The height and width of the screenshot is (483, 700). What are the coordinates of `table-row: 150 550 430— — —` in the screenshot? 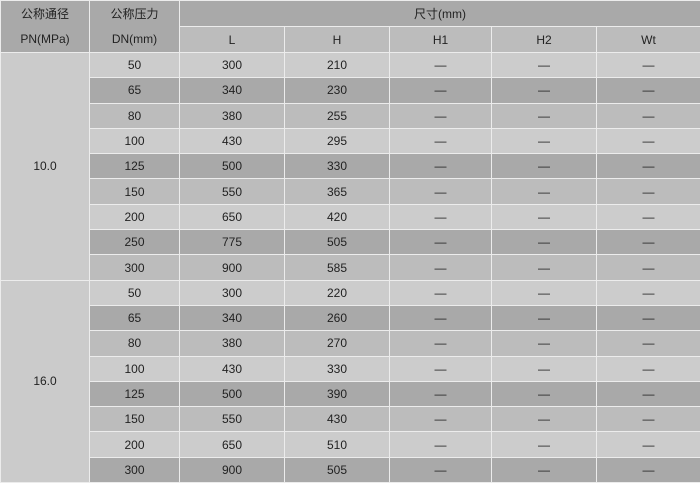 It's located at (350, 419).